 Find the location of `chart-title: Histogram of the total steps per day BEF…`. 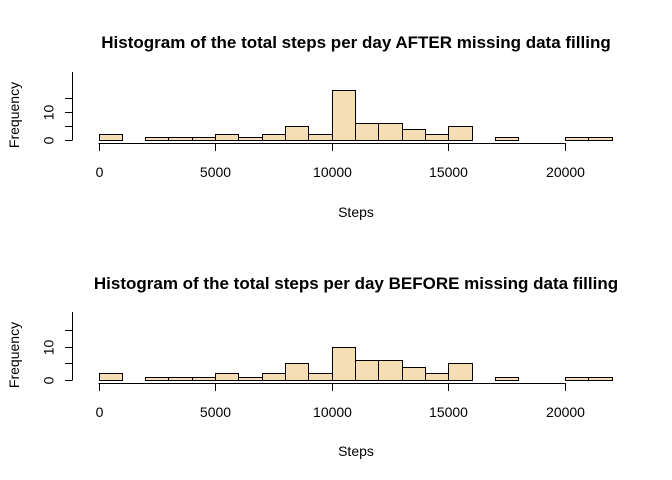

chart-title: Histogram of the total steps per day BEF… is located at coordinates (356, 283).